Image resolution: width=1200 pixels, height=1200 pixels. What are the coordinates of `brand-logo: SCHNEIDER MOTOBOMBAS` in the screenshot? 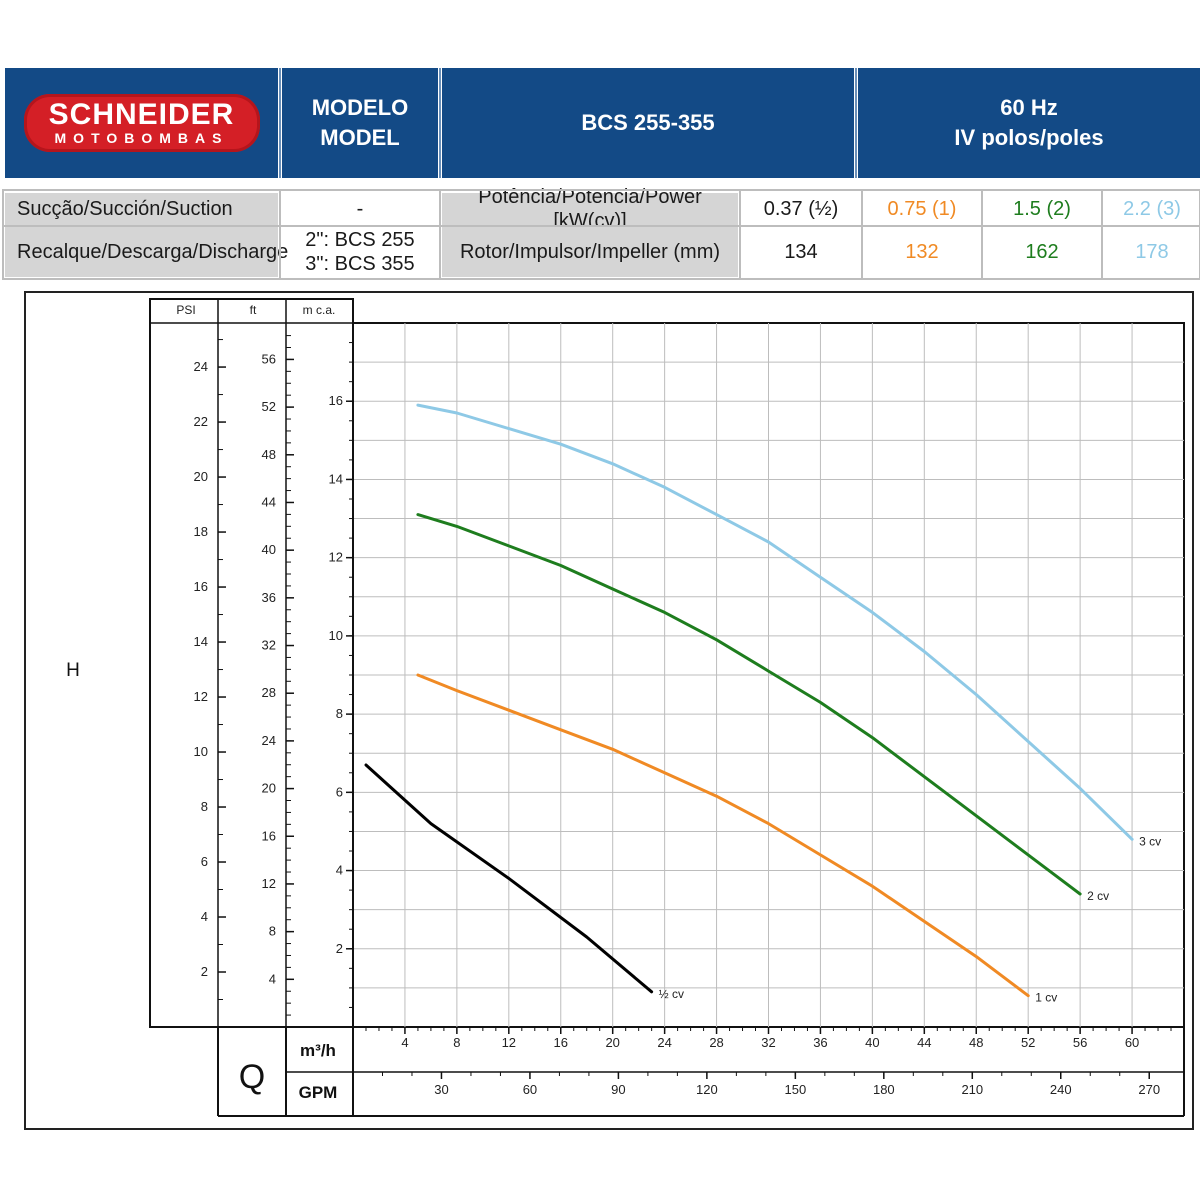 It's located at (141, 123).